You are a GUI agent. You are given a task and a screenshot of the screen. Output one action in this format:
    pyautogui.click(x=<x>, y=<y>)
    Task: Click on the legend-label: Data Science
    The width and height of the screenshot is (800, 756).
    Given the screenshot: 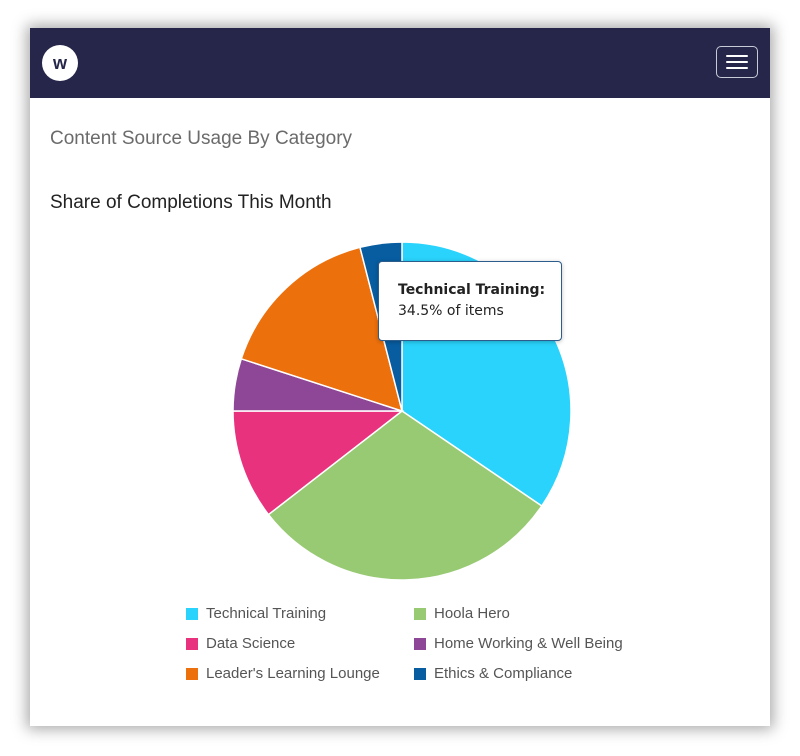 What is the action you would take?
    pyautogui.click(x=251, y=643)
    